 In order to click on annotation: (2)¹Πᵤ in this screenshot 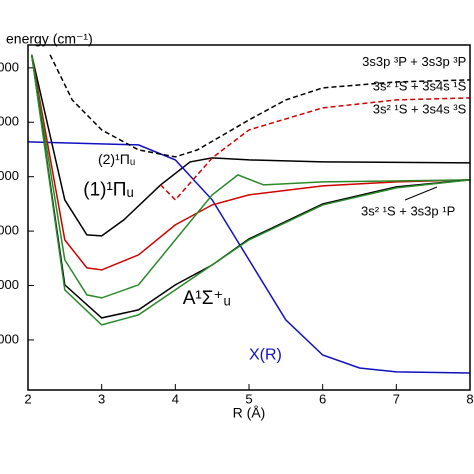, I will do `click(116, 159)`.